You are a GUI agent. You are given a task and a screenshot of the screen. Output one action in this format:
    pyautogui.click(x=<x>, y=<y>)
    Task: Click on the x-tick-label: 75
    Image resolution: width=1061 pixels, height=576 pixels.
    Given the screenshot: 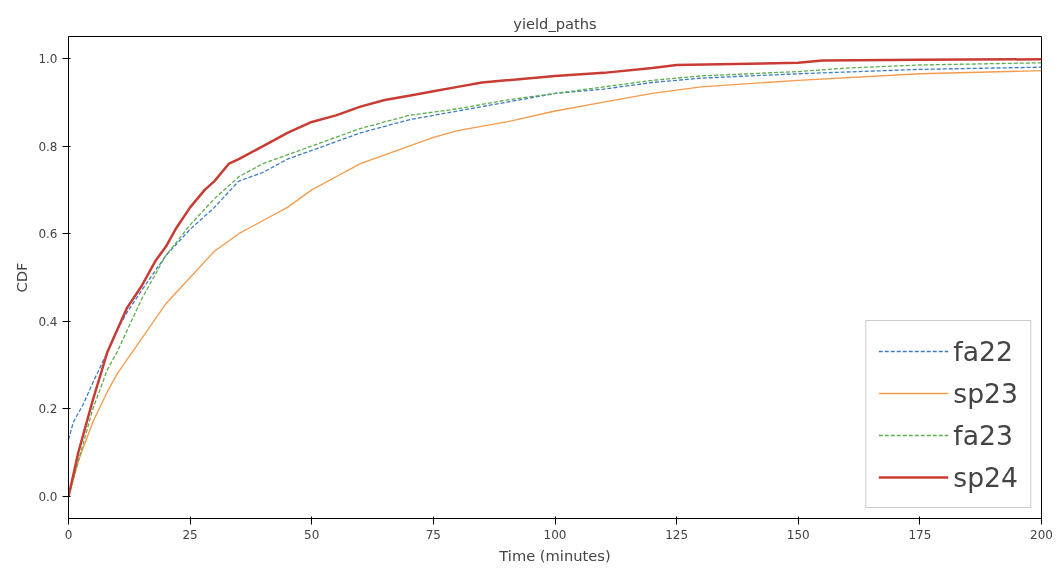 What is the action you would take?
    pyautogui.click(x=433, y=534)
    